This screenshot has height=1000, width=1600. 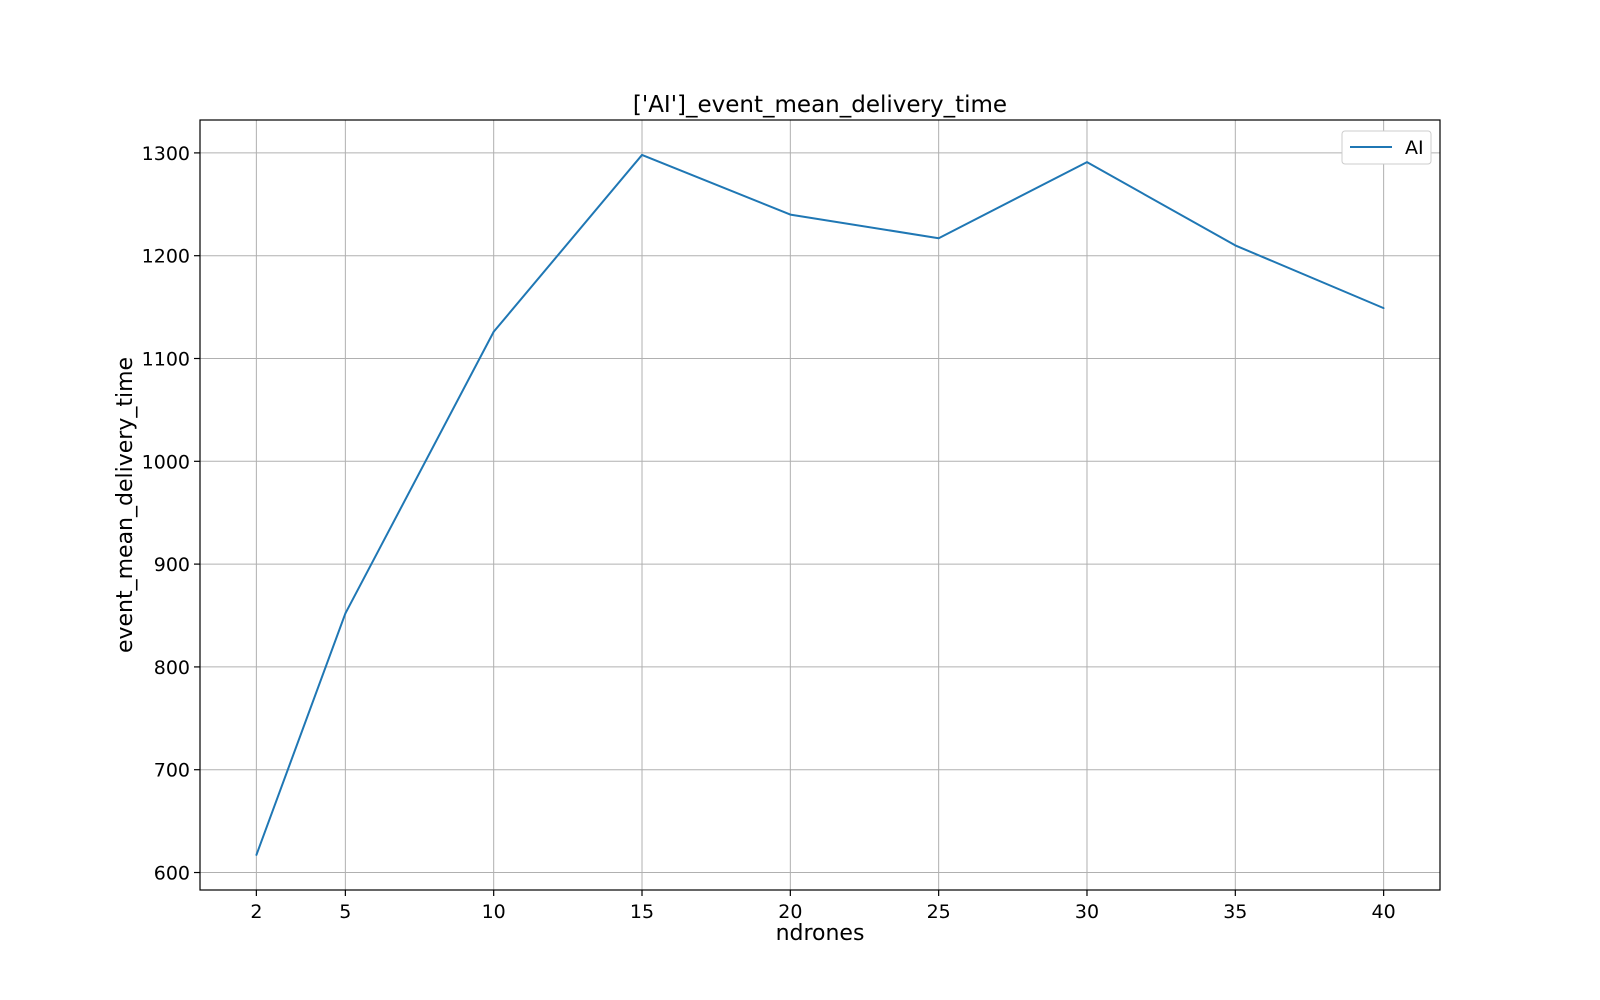 What do you see at coordinates (1235, 912) in the screenshot?
I see `x-tick-label: 35` at bounding box center [1235, 912].